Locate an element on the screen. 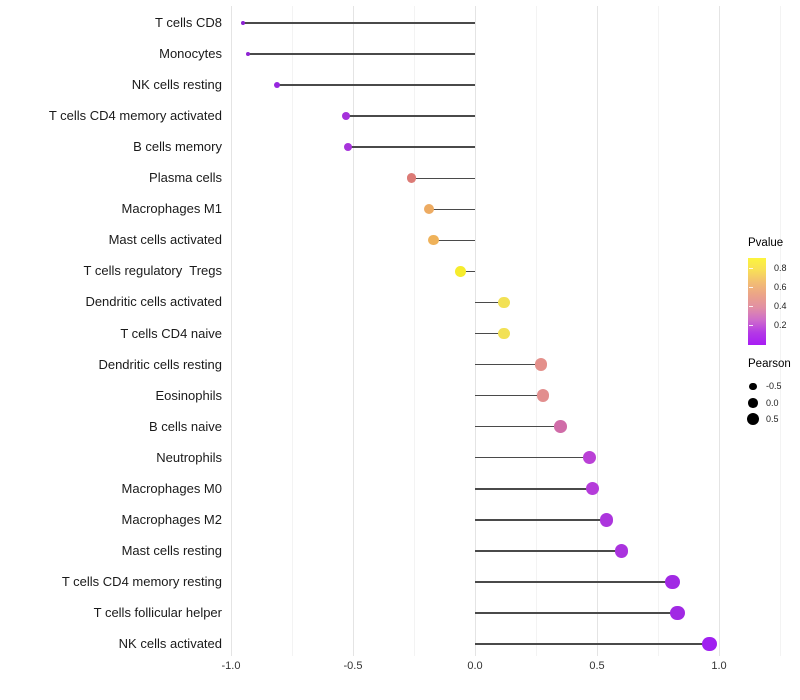  pearson-legend-items: -0.5 0.0 0.5 is located at coordinates (767, 403).